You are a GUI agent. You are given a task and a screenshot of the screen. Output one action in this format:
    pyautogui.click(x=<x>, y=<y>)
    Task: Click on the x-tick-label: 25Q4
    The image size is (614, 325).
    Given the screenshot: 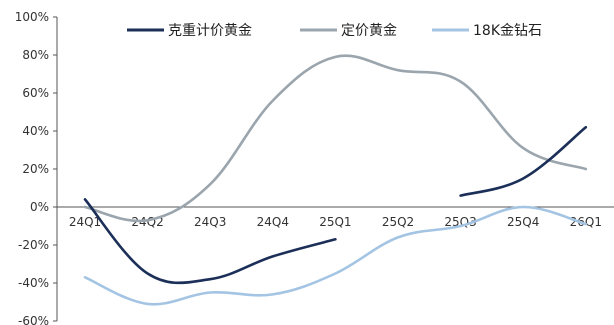 What is the action you would take?
    pyautogui.click(x=523, y=222)
    